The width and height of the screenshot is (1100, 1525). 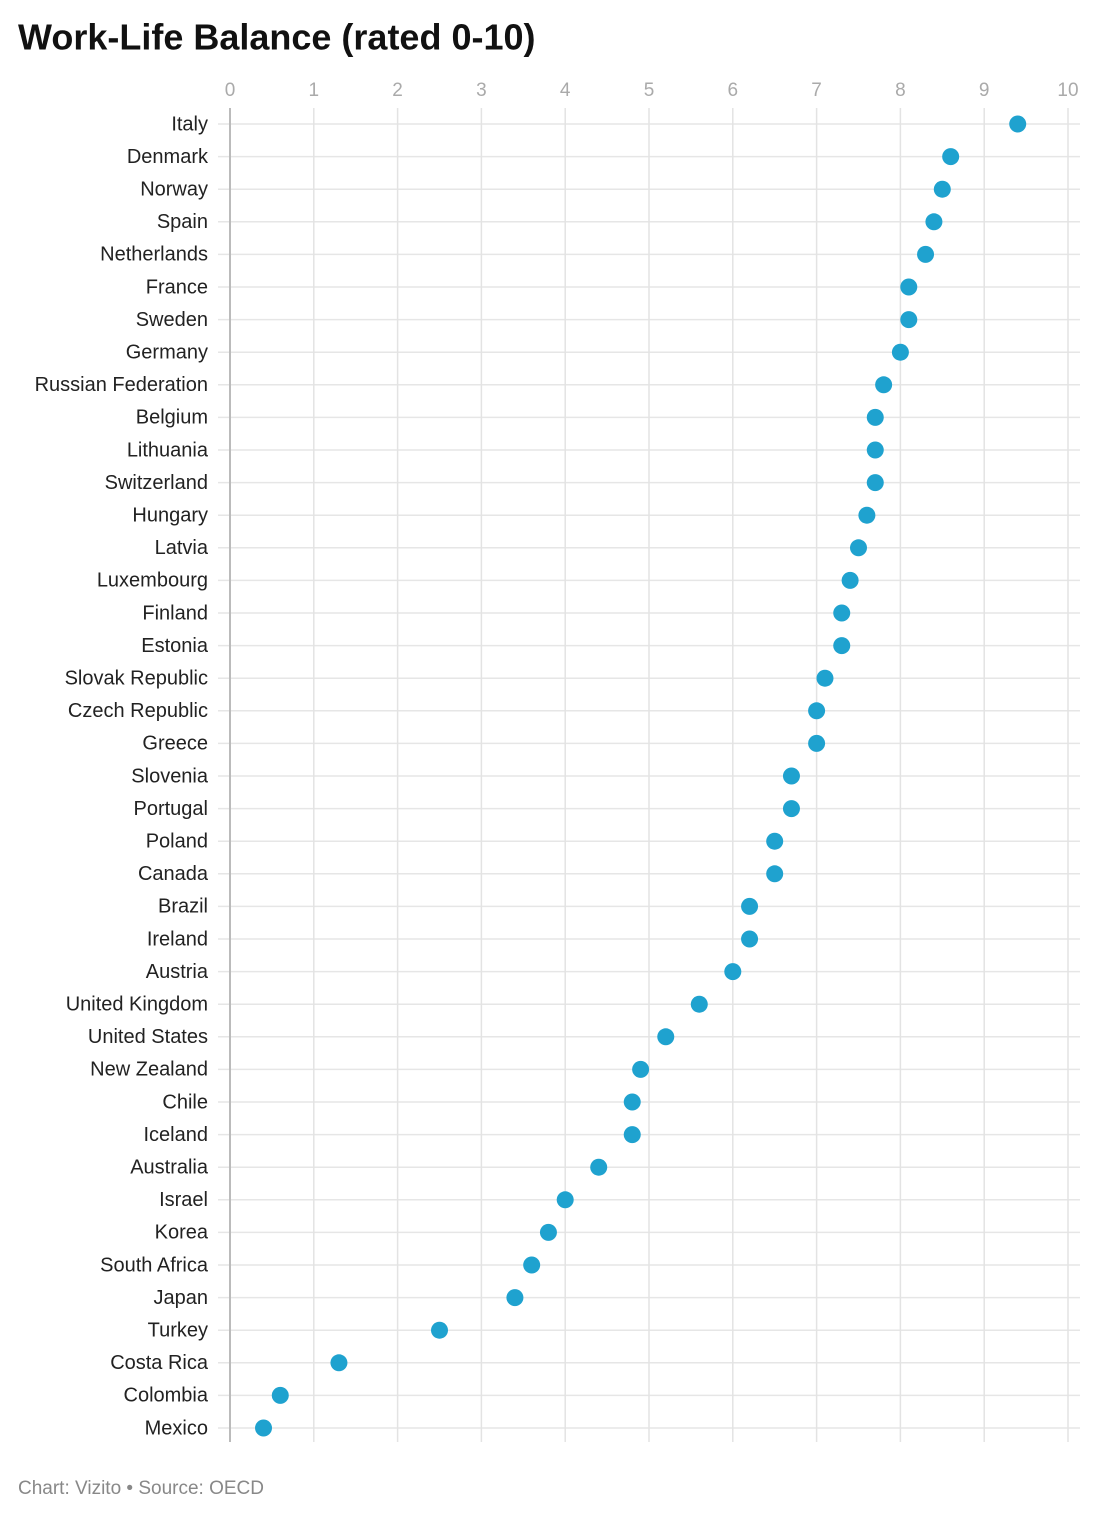 What do you see at coordinates (148, 1037) in the screenshot?
I see `y-tick-label: United States` at bounding box center [148, 1037].